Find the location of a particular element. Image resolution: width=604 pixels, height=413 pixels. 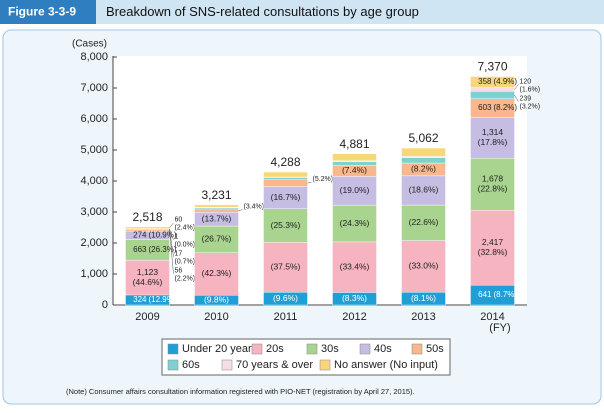

y-unit: (Cases) is located at coordinates (89, 44).